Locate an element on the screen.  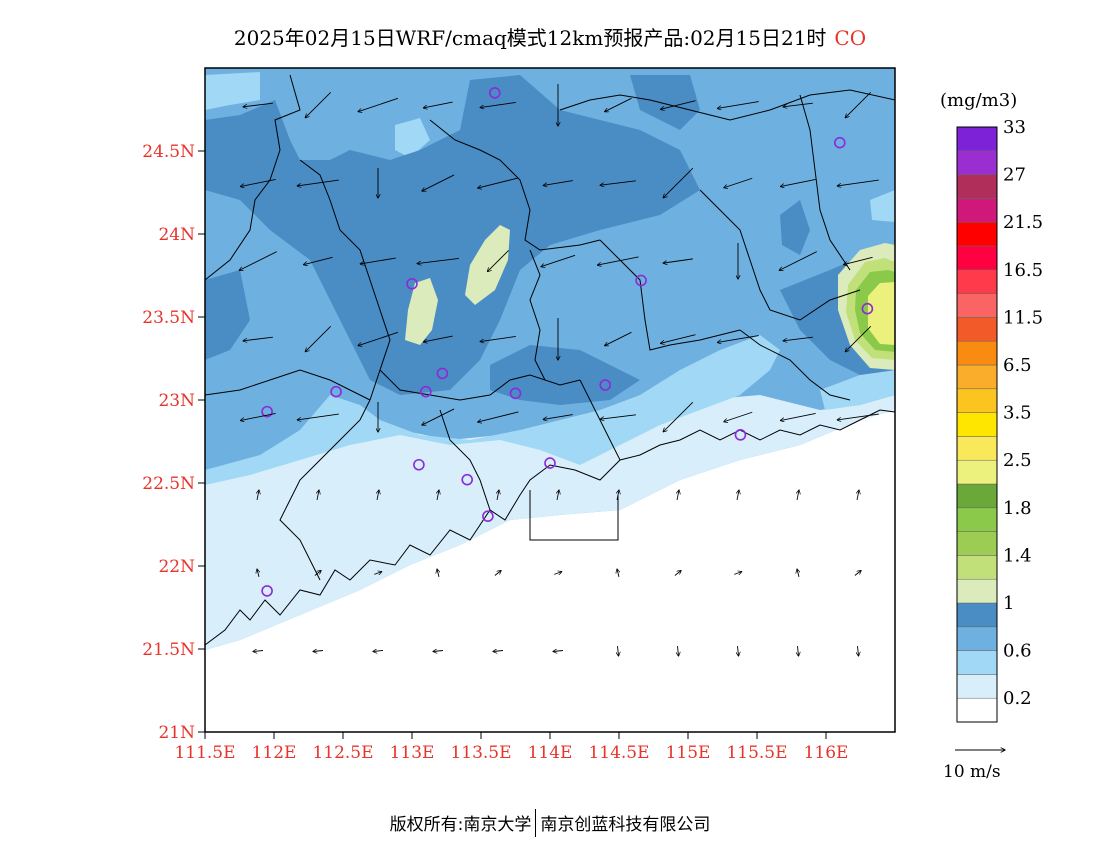
lon-tick-label: 114.5E is located at coordinates (618, 753).